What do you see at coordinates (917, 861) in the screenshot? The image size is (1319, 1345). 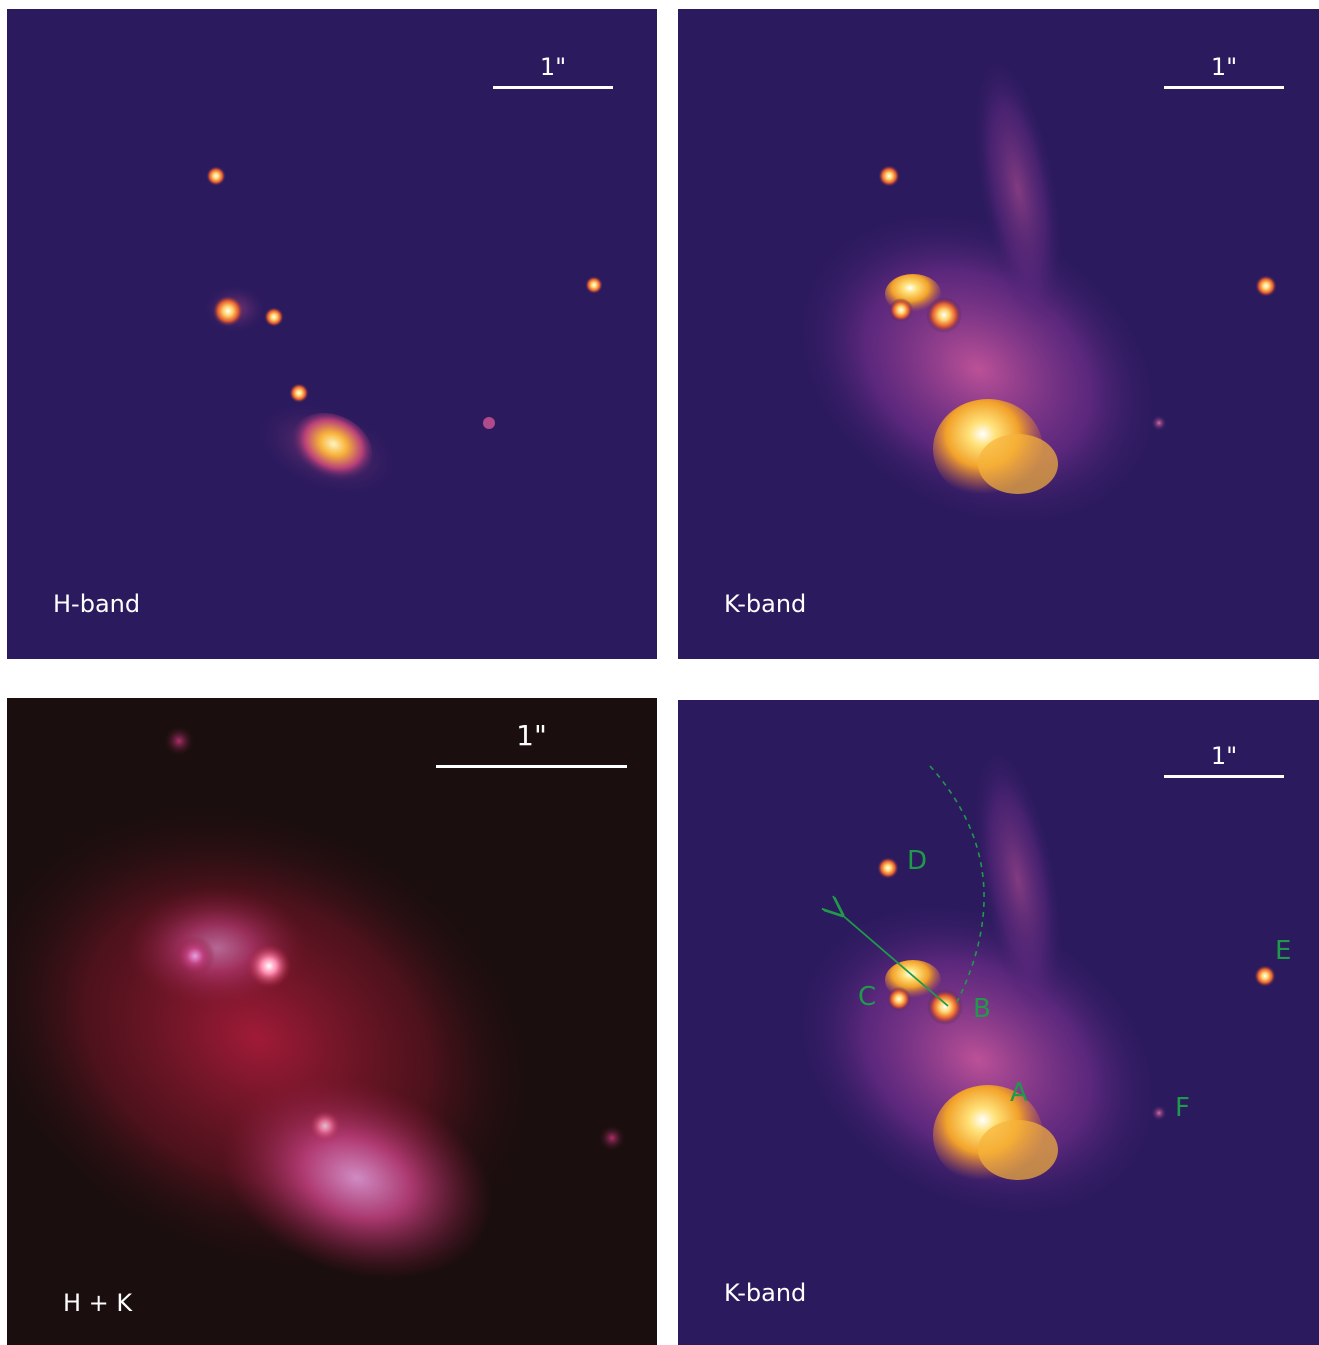 I see `source-label-d: D` at bounding box center [917, 861].